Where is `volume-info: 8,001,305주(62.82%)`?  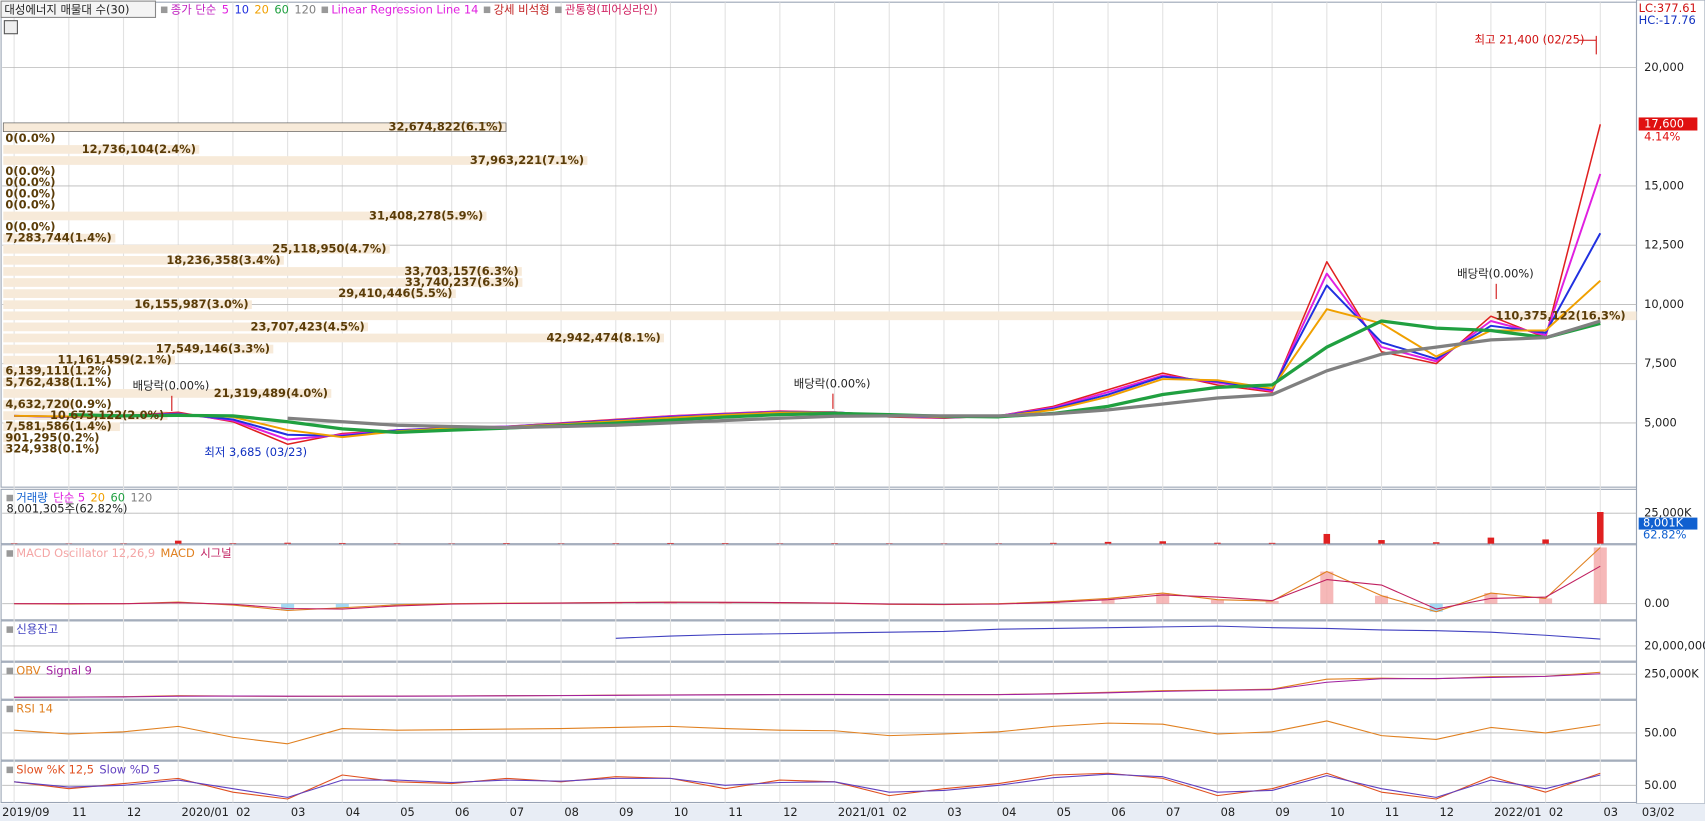 volume-info: 8,001,305주(62.82%) is located at coordinates (67, 508).